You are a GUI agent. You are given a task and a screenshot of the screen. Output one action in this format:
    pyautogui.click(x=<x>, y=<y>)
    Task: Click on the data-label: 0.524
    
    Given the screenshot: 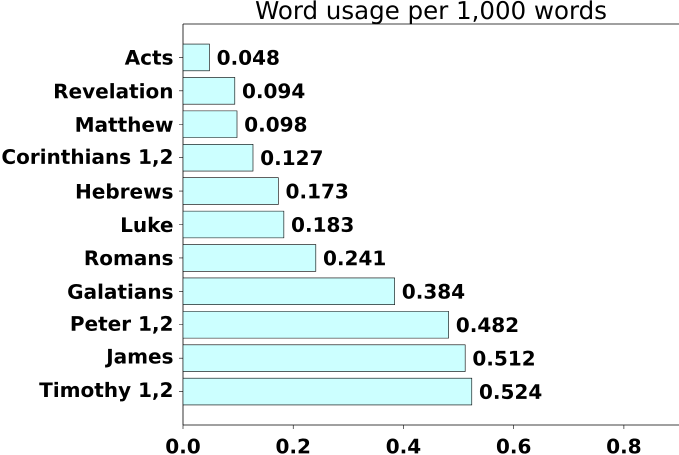 What is the action you would take?
    pyautogui.click(x=511, y=392)
    